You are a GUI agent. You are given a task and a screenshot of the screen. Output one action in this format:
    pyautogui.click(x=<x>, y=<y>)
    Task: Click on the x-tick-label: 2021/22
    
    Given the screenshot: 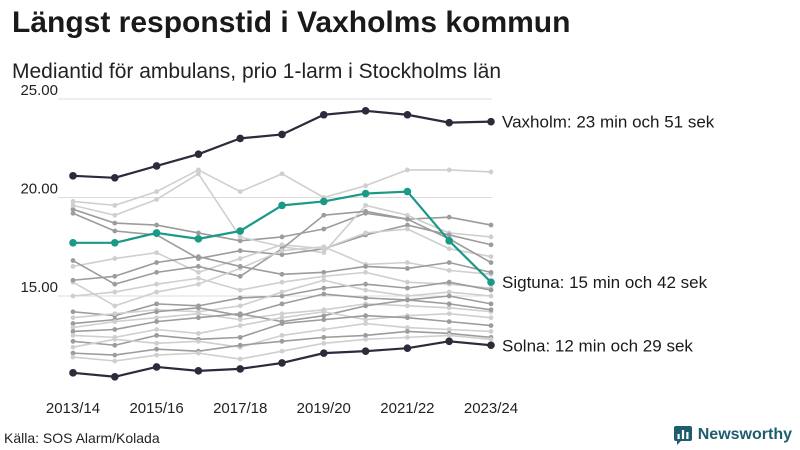 What is the action you would take?
    pyautogui.click(x=407, y=408)
    